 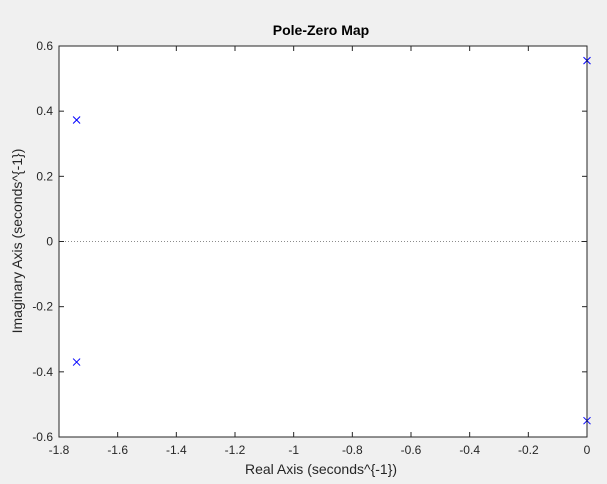 I want to click on x-tick-label: -1.2, so click(x=235, y=450).